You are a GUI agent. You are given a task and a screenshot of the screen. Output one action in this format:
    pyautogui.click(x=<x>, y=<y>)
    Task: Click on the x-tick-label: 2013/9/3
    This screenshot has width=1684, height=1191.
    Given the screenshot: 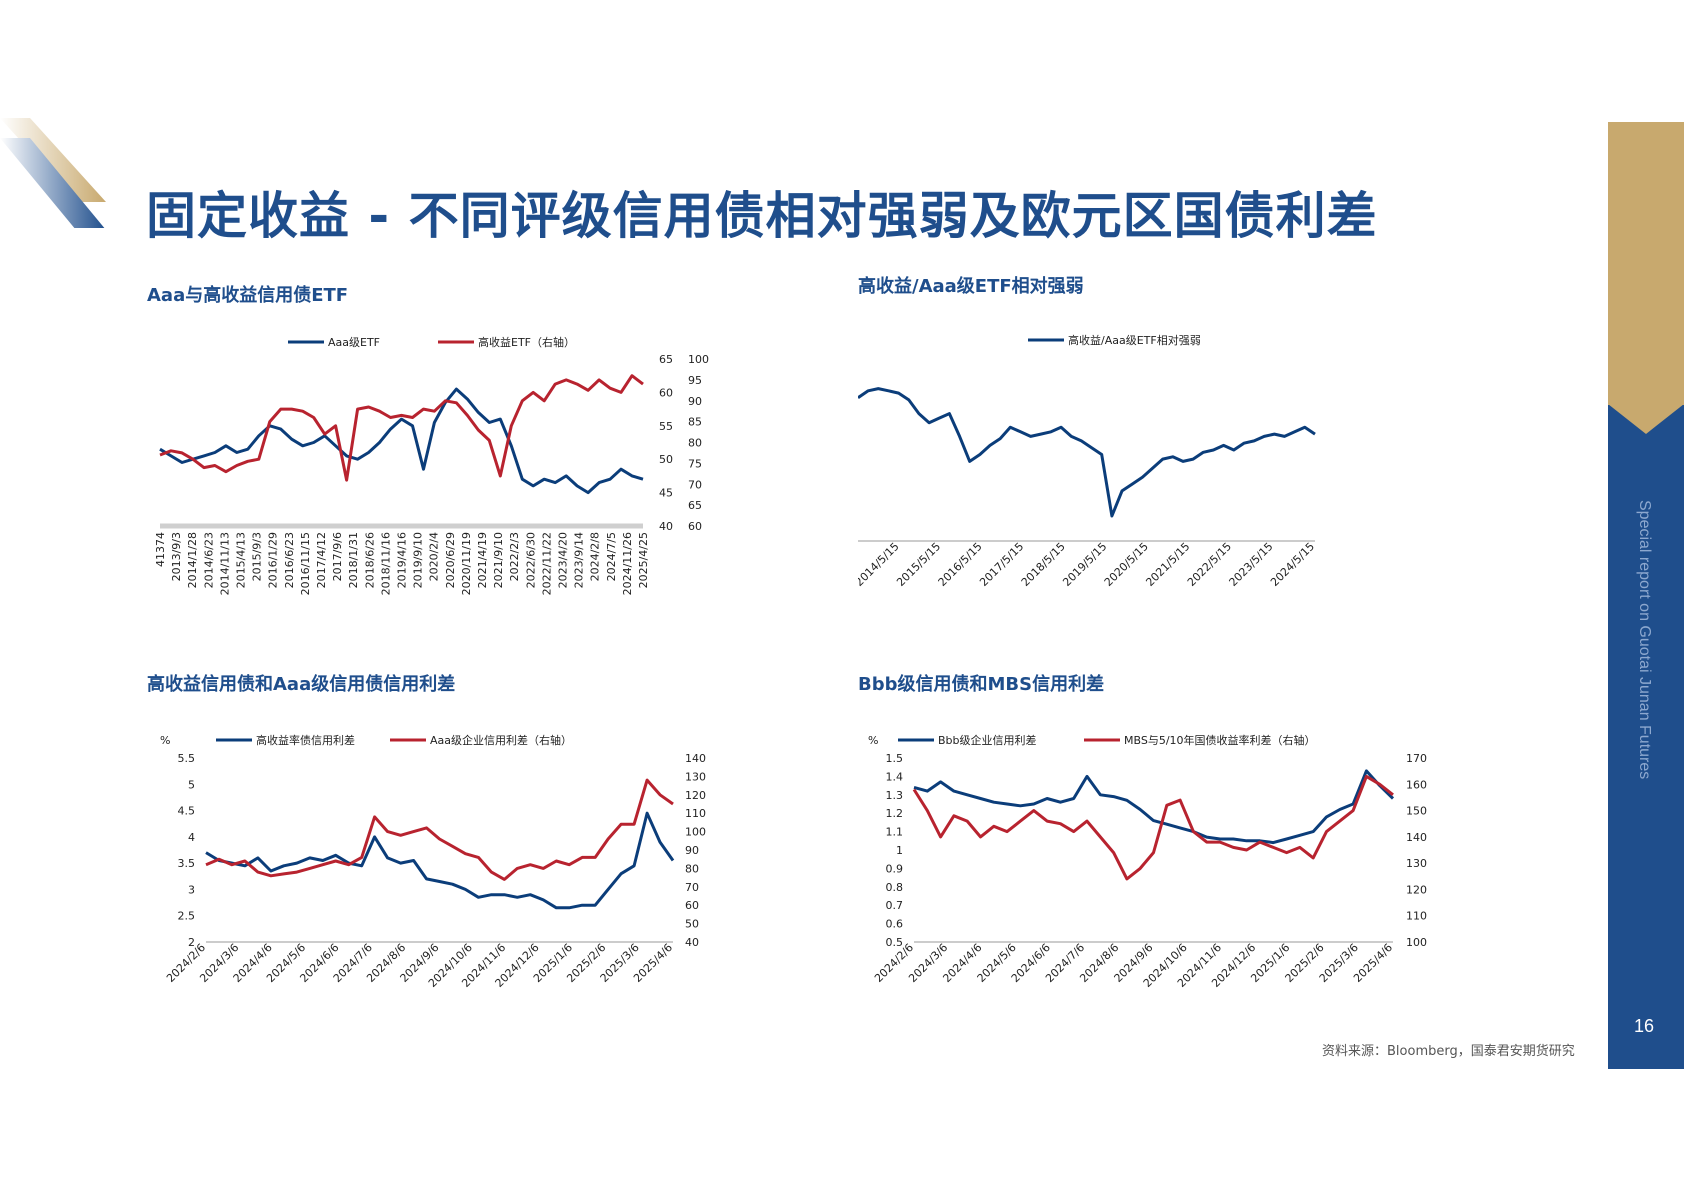 What is the action you would take?
    pyautogui.click(x=176, y=556)
    